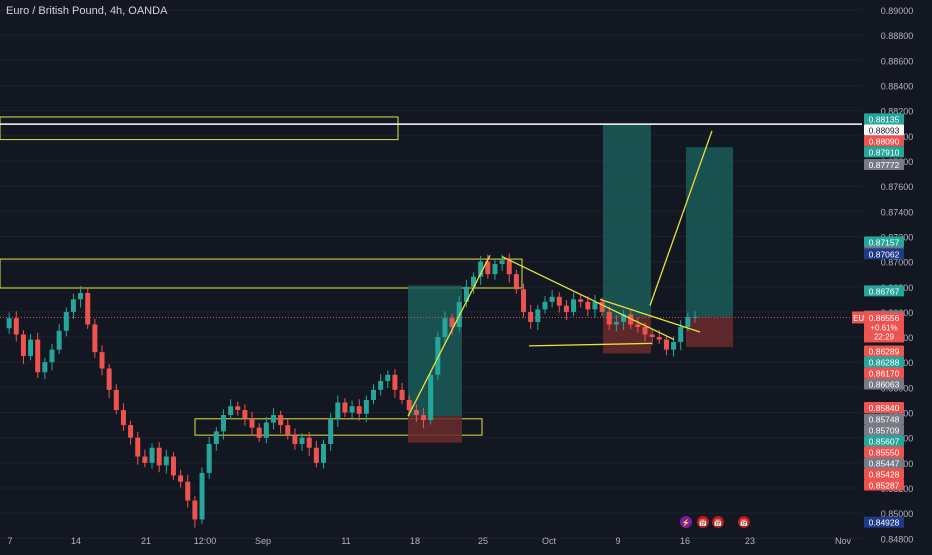 This screenshot has width=932, height=555. What do you see at coordinates (9, 541) in the screenshot?
I see `x-tick-label: 7` at bounding box center [9, 541].